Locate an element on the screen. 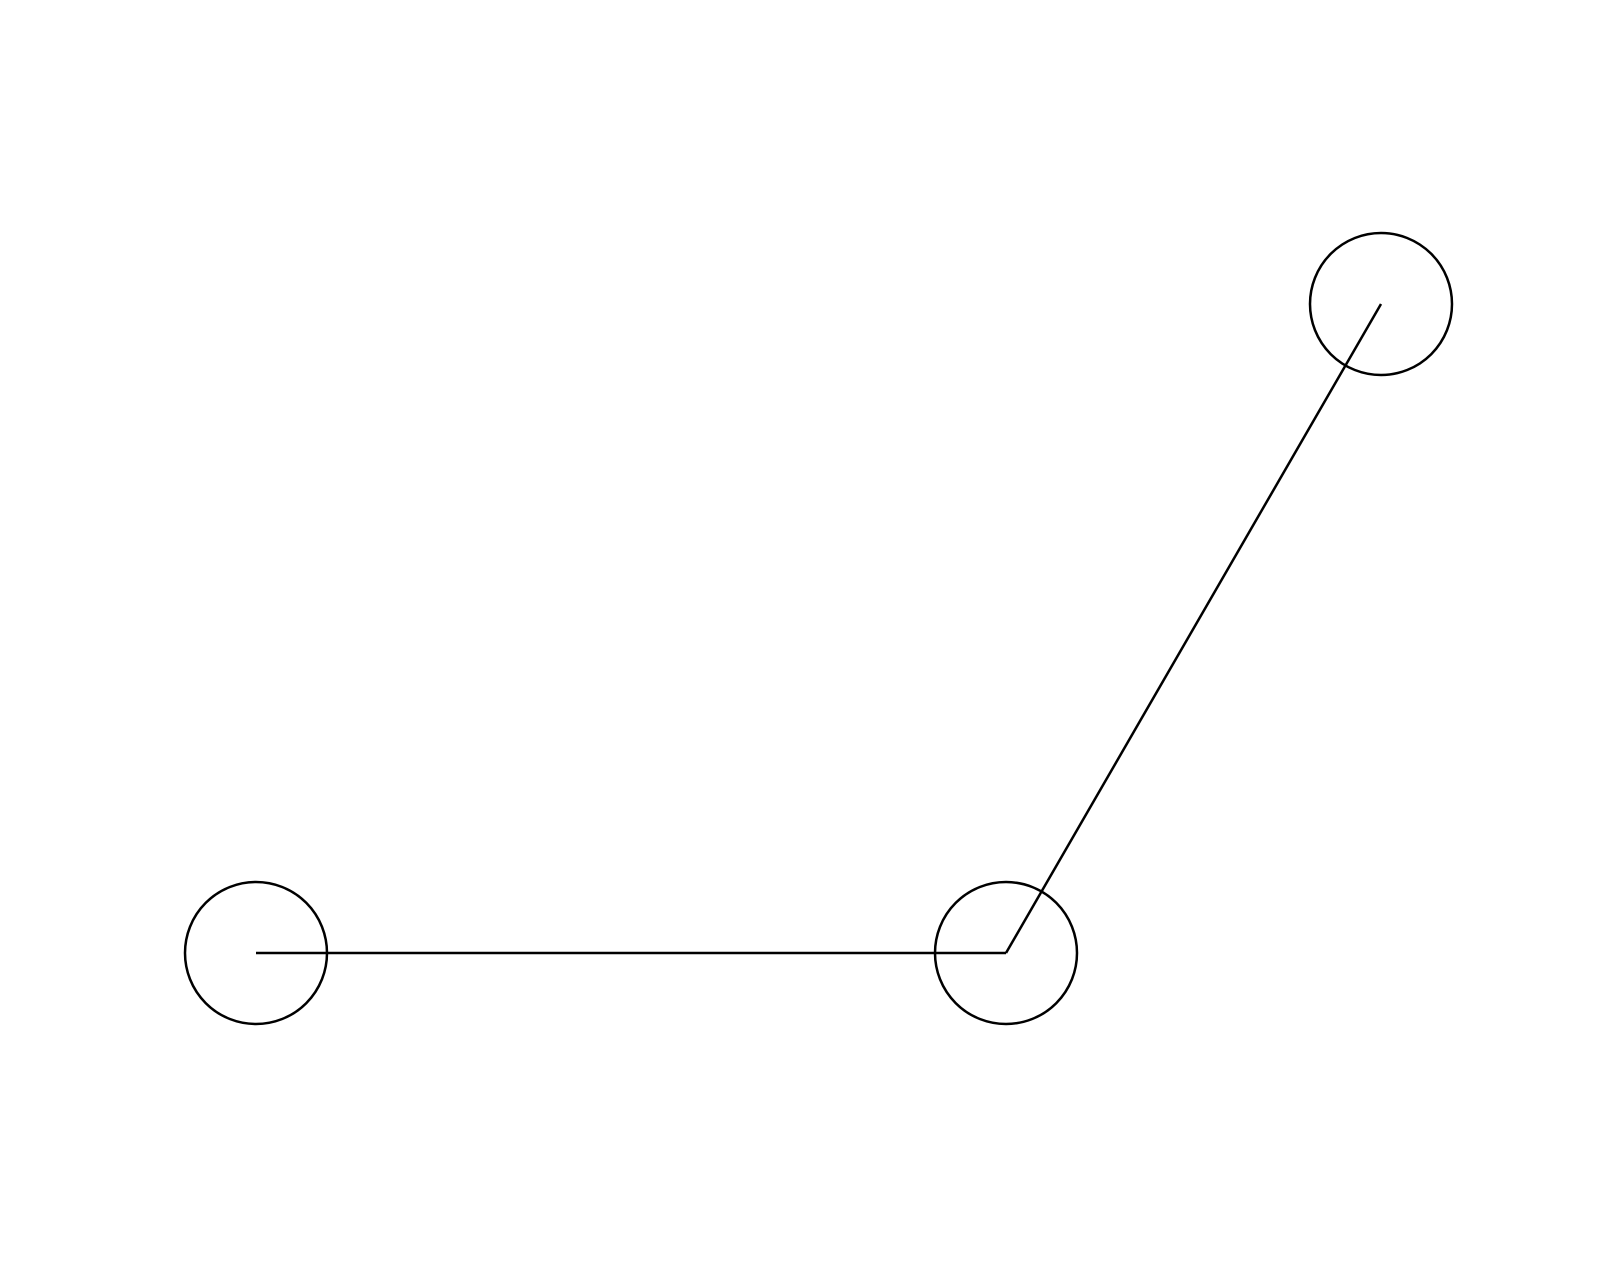  node-1-circle is located at coordinates (256, 953).